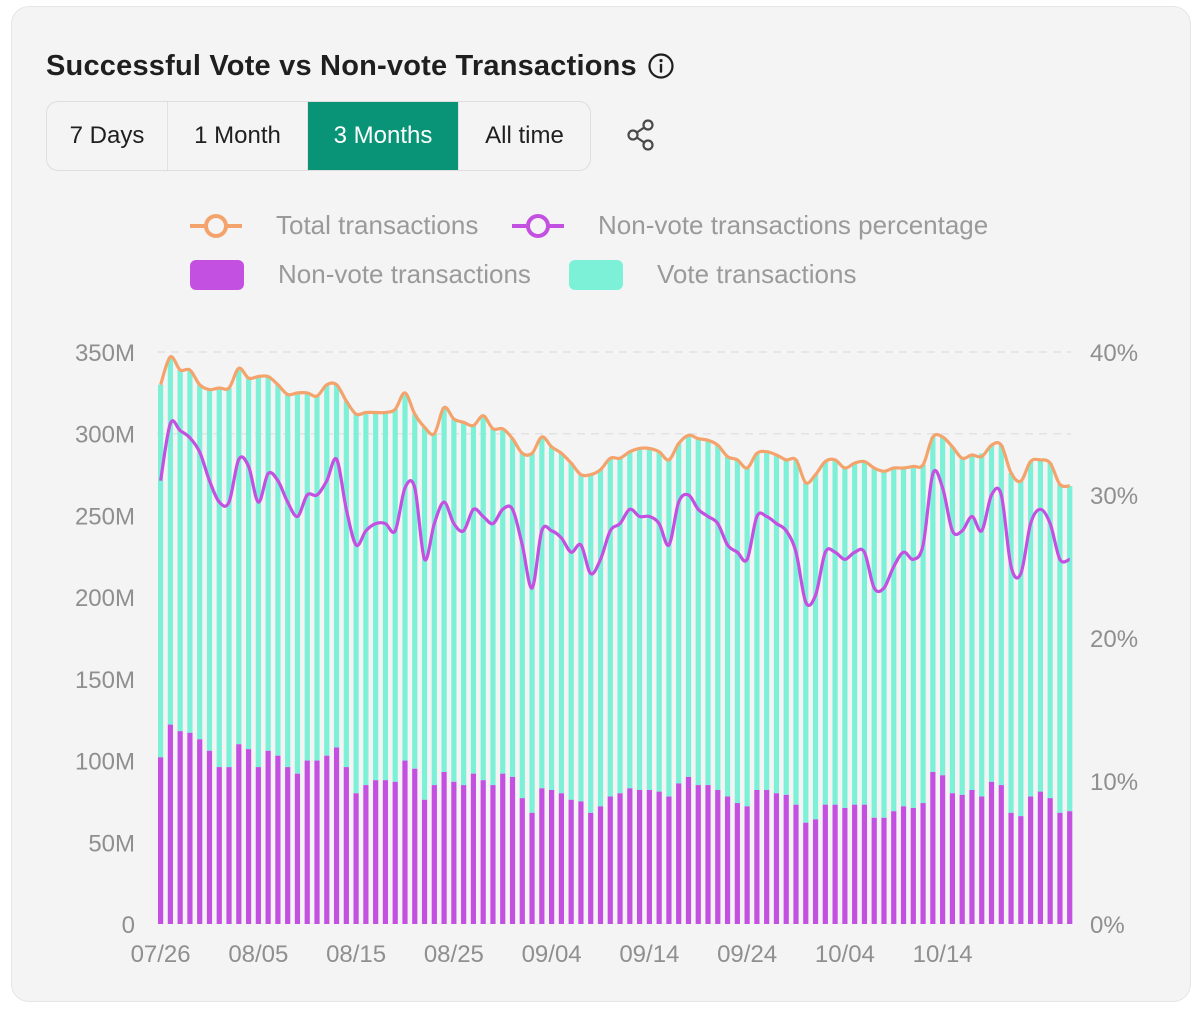 This screenshot has width=1200, height=1009. I want to click on legend-non-vote-percentage: Non-vote transactions percentage, so click(750, 225).